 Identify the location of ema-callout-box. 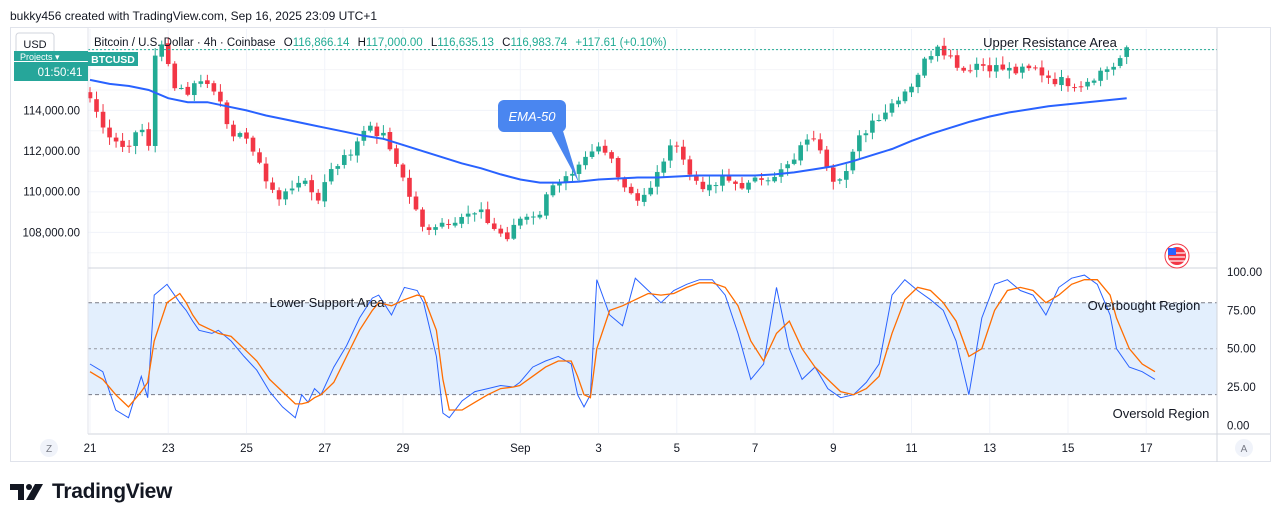
(532, 116).